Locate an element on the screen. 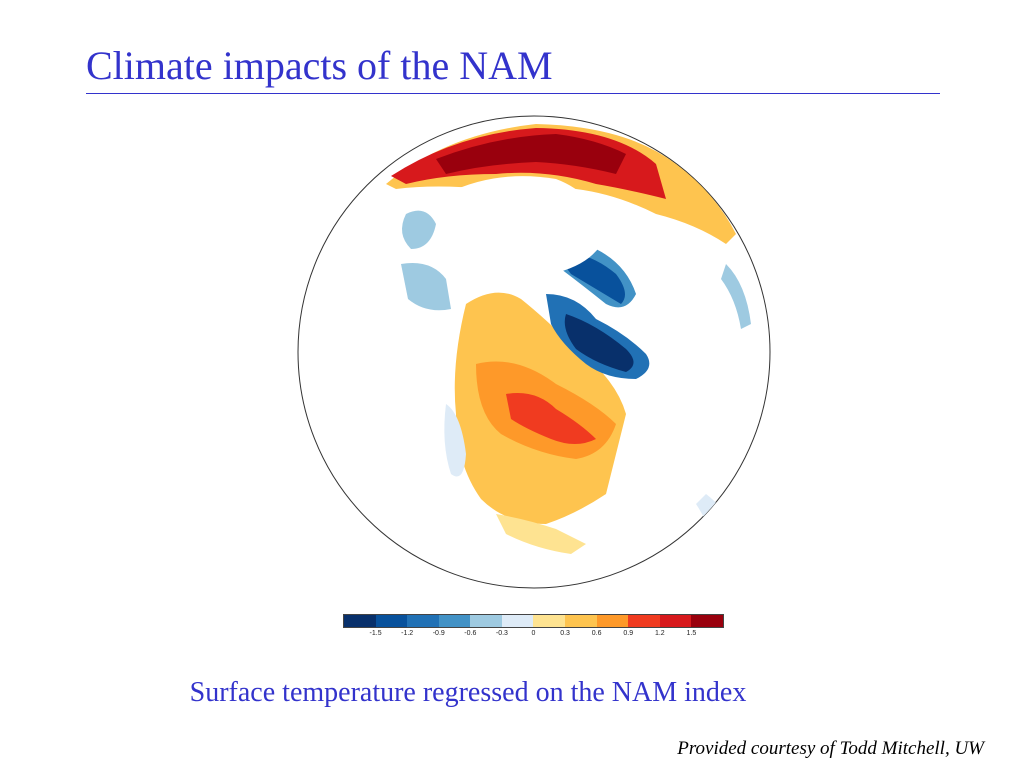  temperature-colorbar is located at coordinates (533, 621).